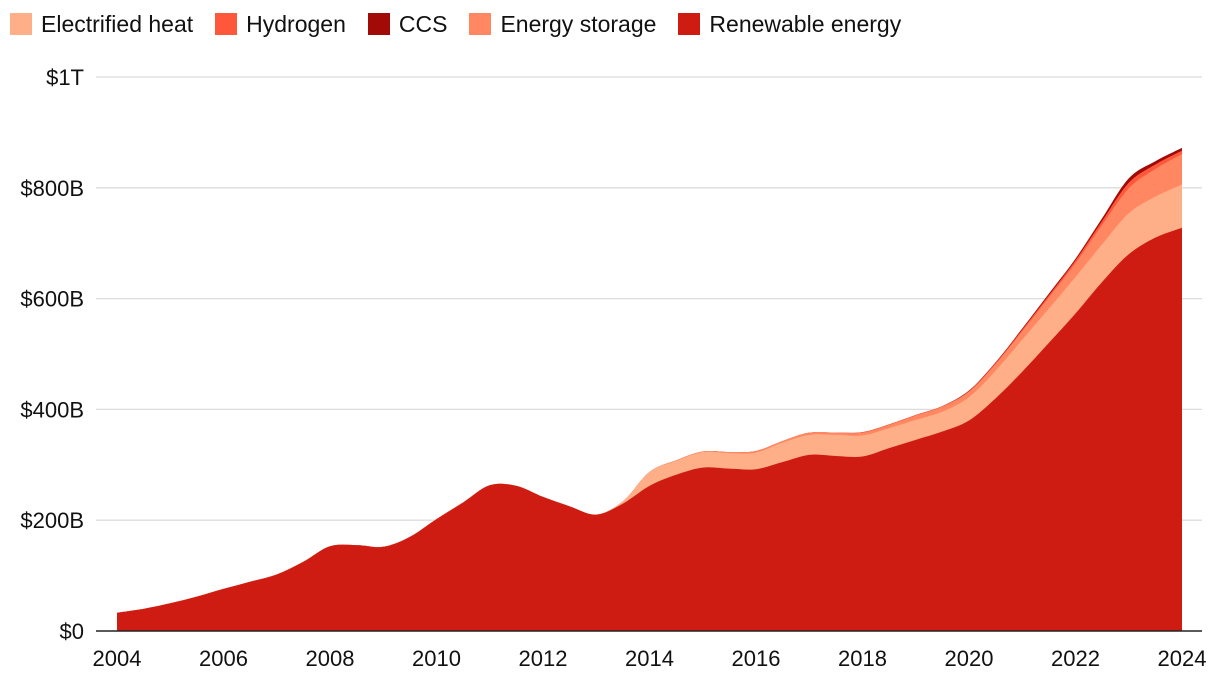 The height and width of the screenshot is (678, 1220). I want to click on legend-item-renewable-energy: Renewable energy, so click(789, 24).